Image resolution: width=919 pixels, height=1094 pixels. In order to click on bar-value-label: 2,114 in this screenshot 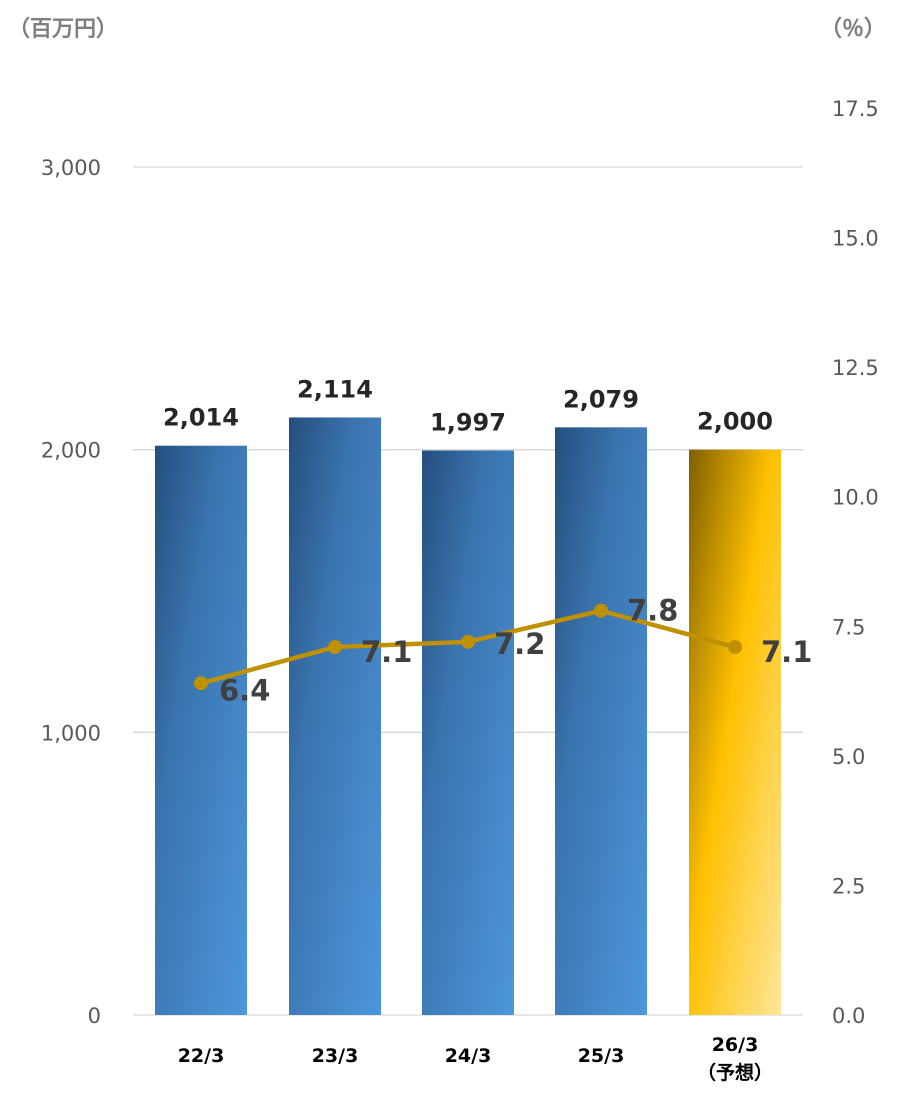, I will do `click(335, 389)`.